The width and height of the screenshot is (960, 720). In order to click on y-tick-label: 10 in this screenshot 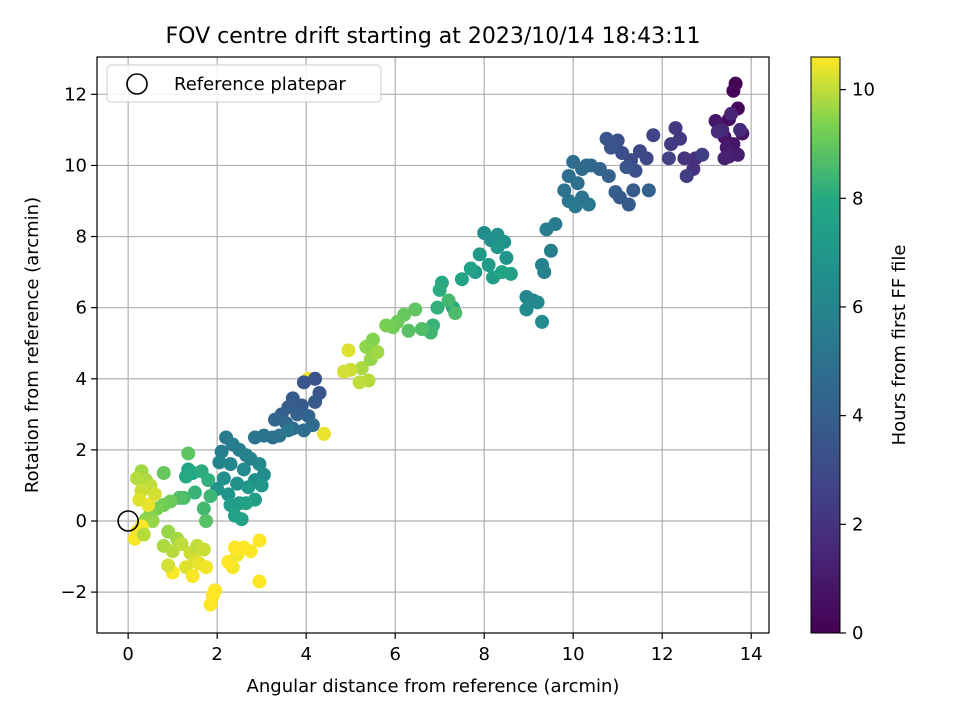, I will do `click(75, 165)`.